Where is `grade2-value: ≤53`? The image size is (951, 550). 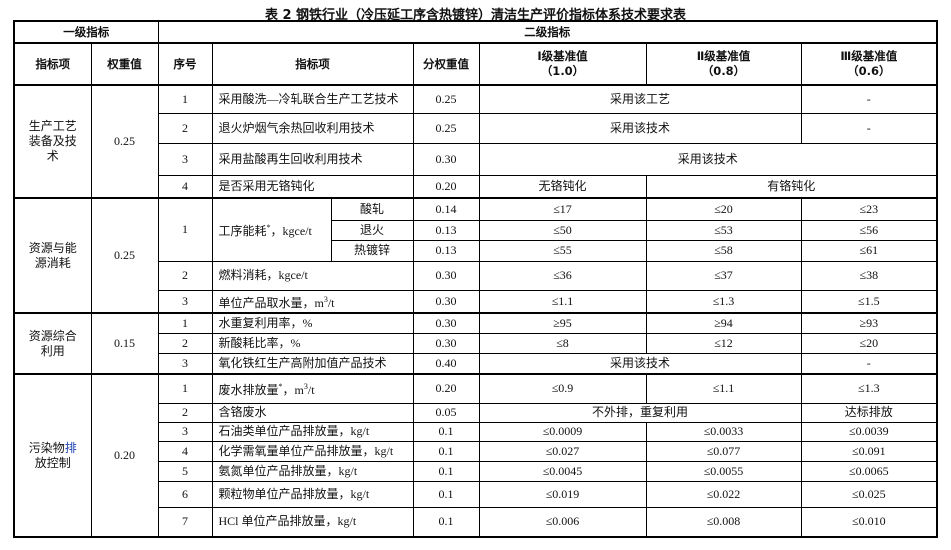 grade2-value: ≤53 is located at coordinates (723, 230).